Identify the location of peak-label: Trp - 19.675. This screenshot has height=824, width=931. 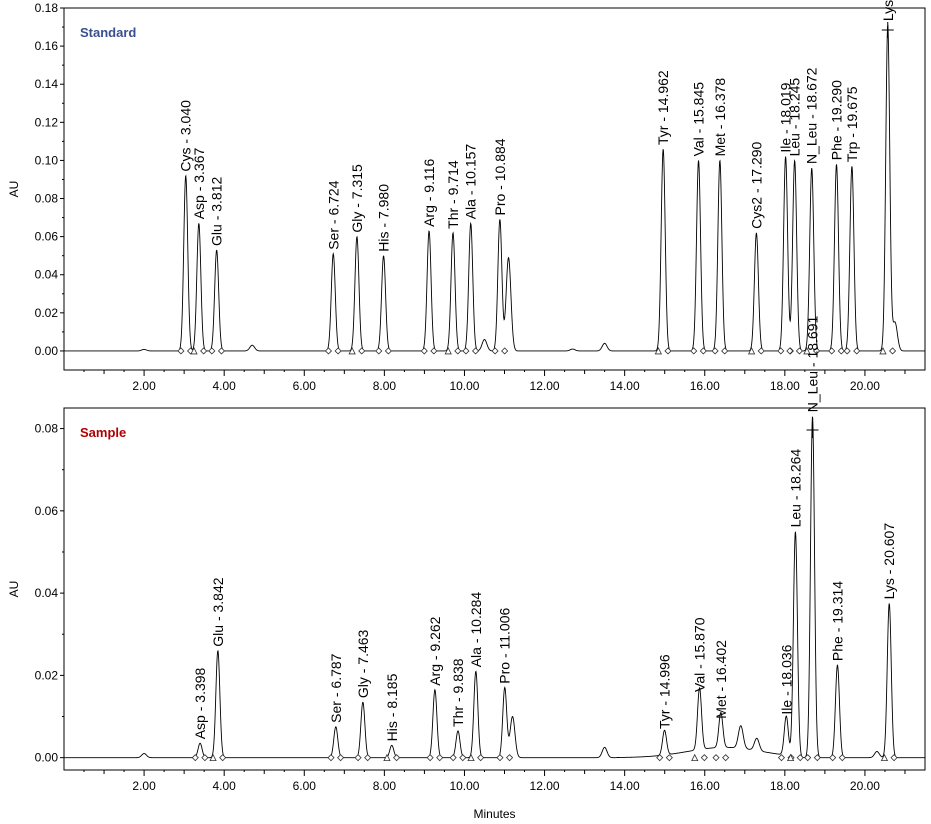
(852, 124).